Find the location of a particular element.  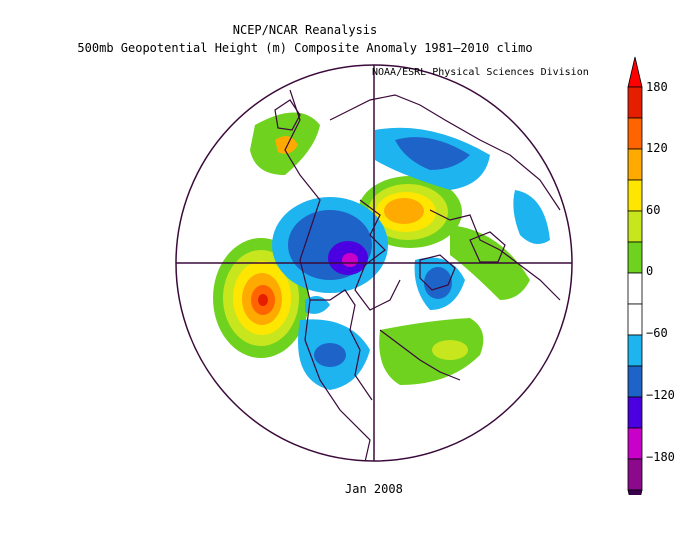

colorbar is located at coordinates (635, 275).